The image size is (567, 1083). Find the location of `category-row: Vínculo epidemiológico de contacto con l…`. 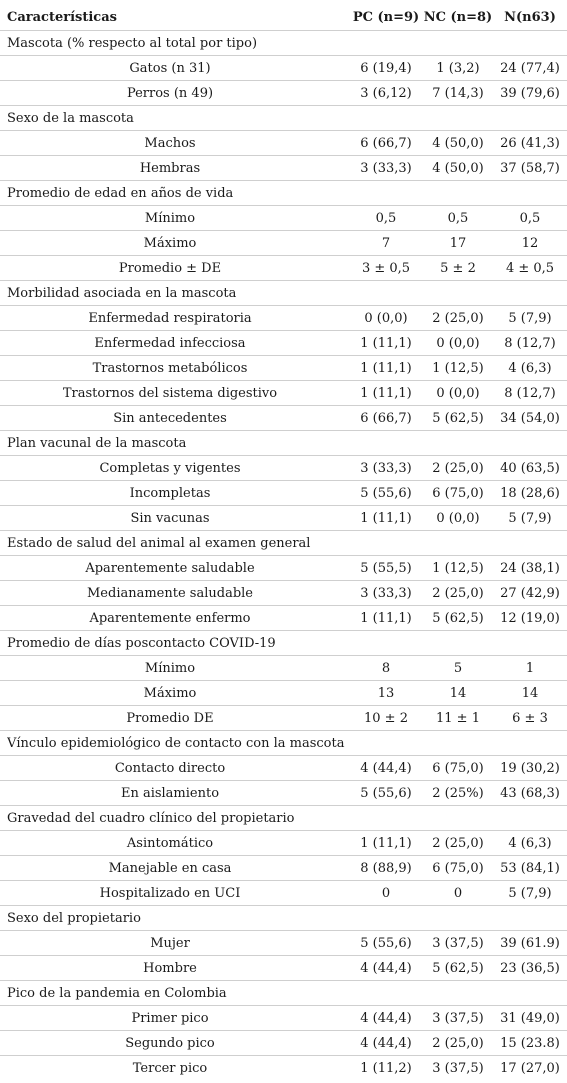

category-row: Vínculo epidemiológico de contacto con l… is located at coordinates (283, 742).